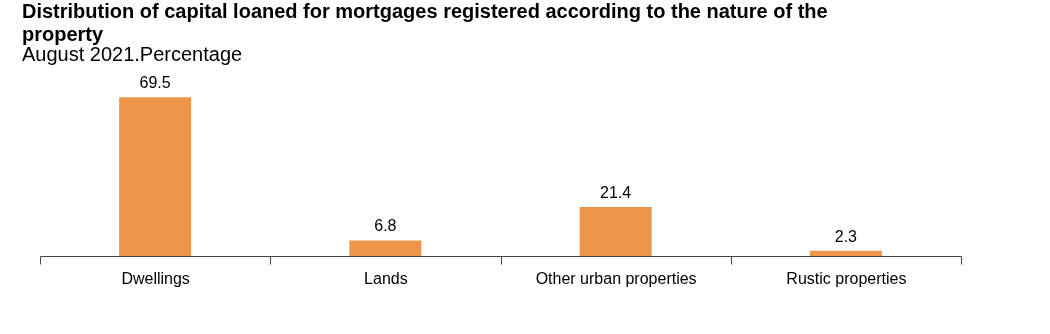 This screenshot has height=334, width=1050. I want to click on x-tick-label: Dwellings, so click(155, 278).